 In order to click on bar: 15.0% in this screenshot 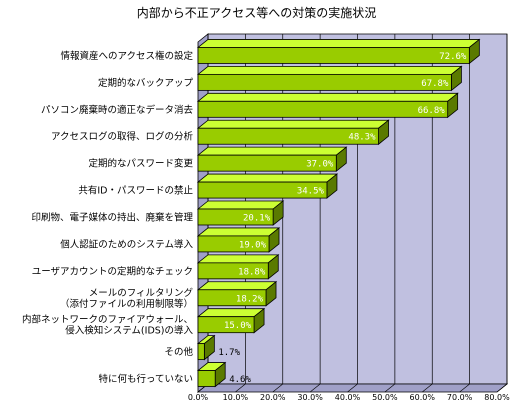, I will do `click(231, 320)`.